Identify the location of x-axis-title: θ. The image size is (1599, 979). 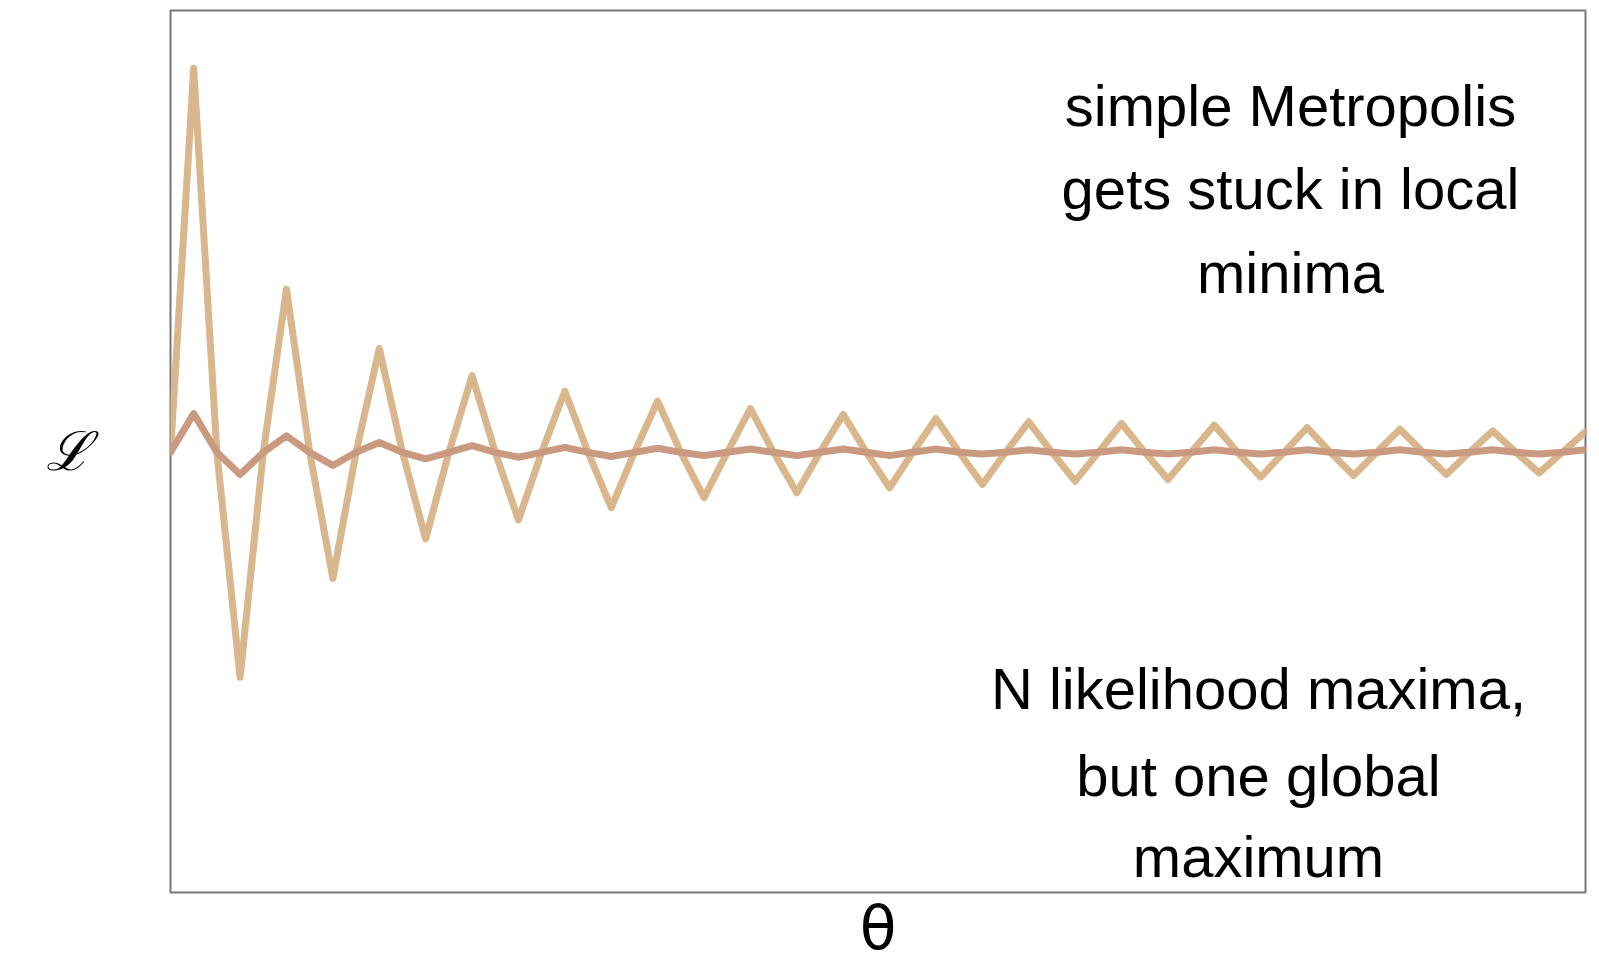
(878, 927).